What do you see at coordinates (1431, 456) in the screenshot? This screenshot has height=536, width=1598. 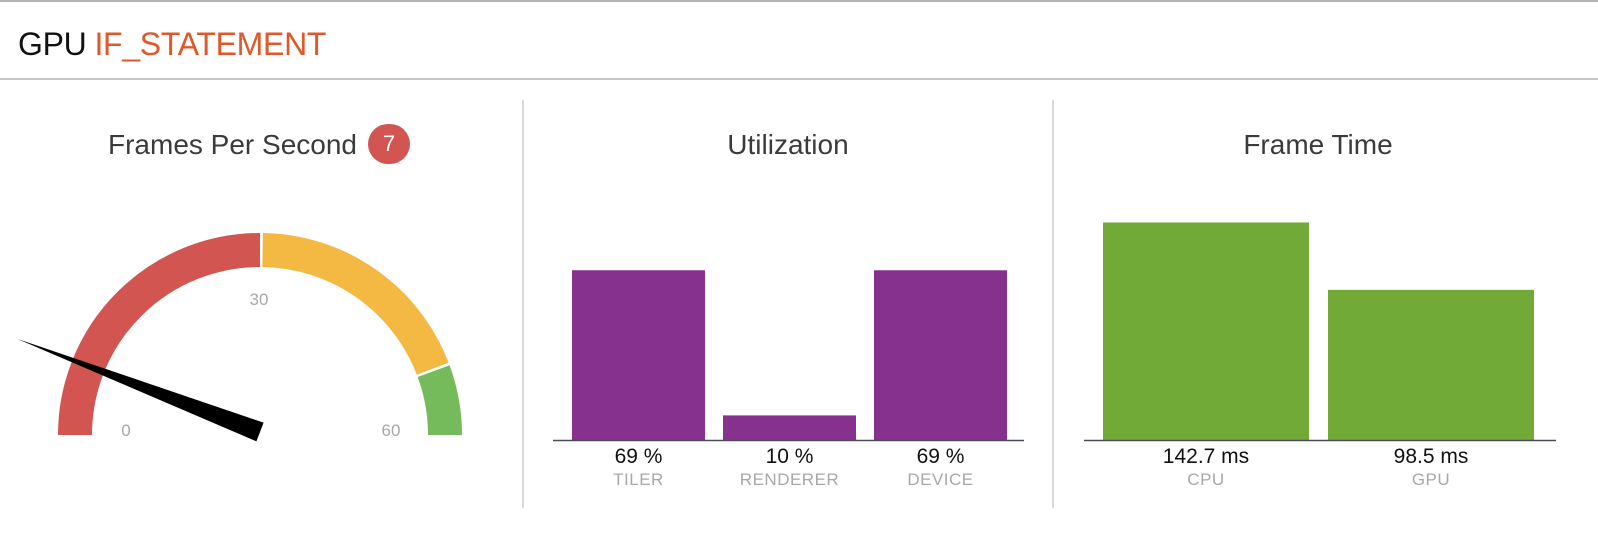 I see `bar-value-label: 98.5 ms` at bounding box center [1431, 456].